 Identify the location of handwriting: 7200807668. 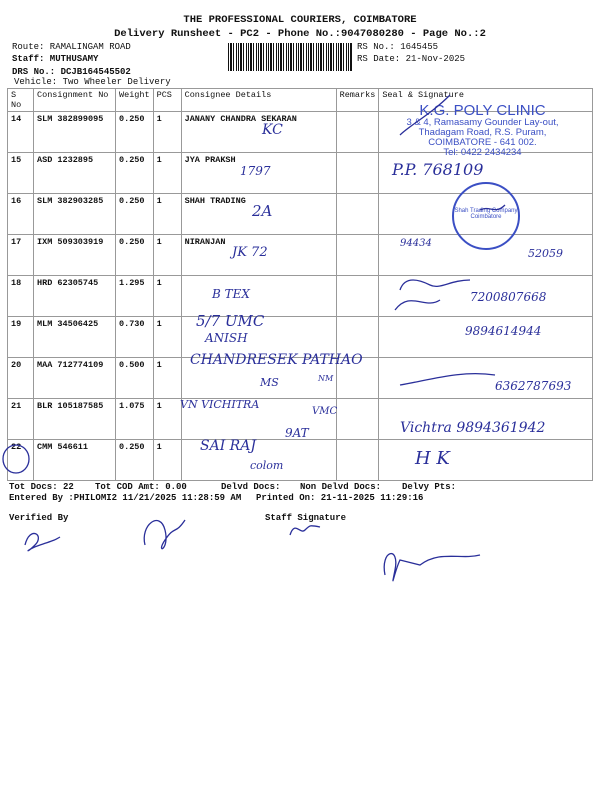
(508, 297).